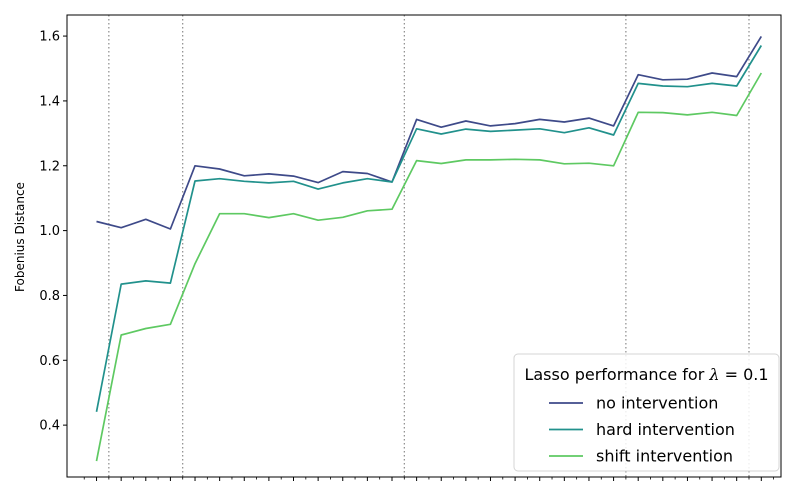 This screenshot has height=500, width=800. Describe the element at coordinates (20, 237) in the screenshot. I see `y-axis-label: Fobenius Distance` at that location.